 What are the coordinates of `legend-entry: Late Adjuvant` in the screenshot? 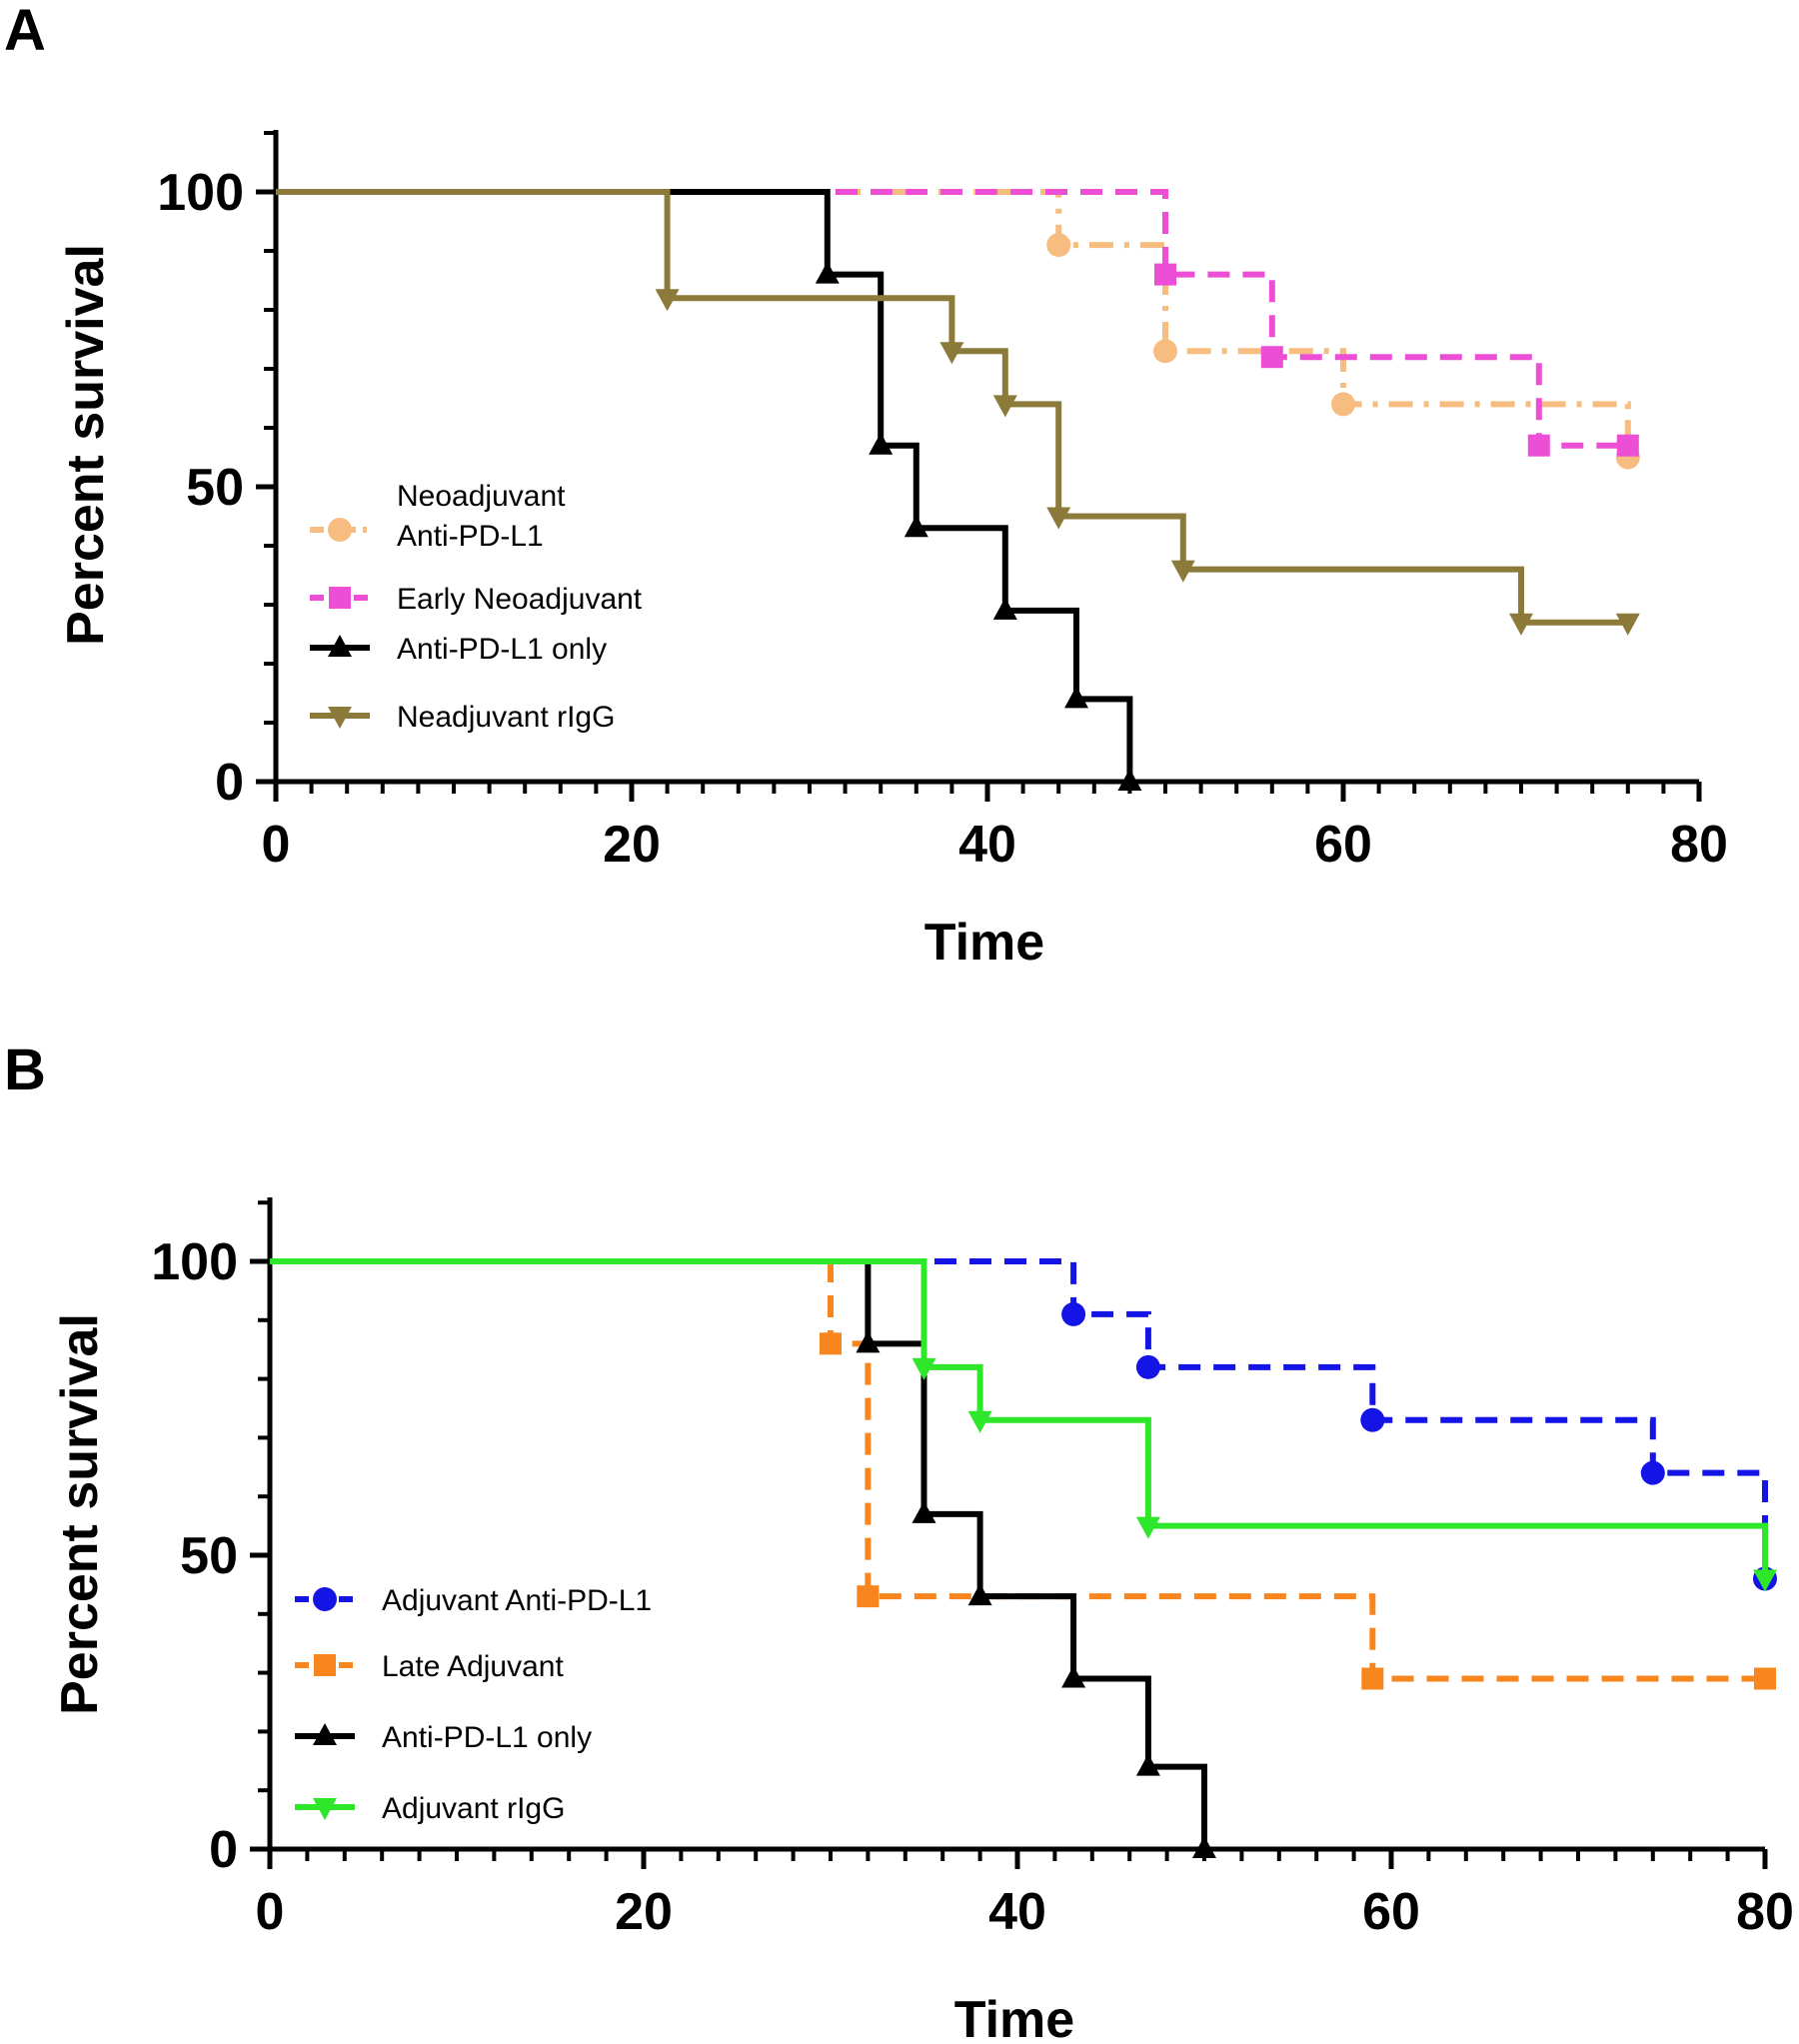 It's located at (430, 1666).